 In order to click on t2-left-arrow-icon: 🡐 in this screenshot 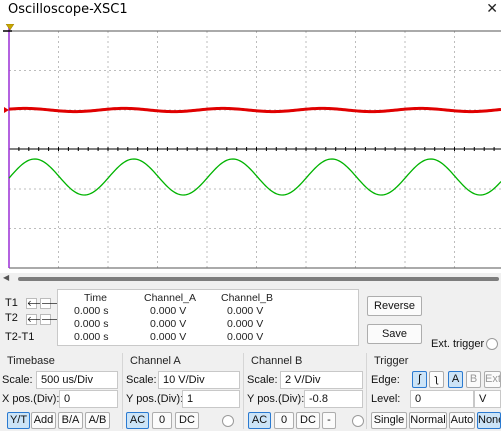, I will do `click(37, 319)`.